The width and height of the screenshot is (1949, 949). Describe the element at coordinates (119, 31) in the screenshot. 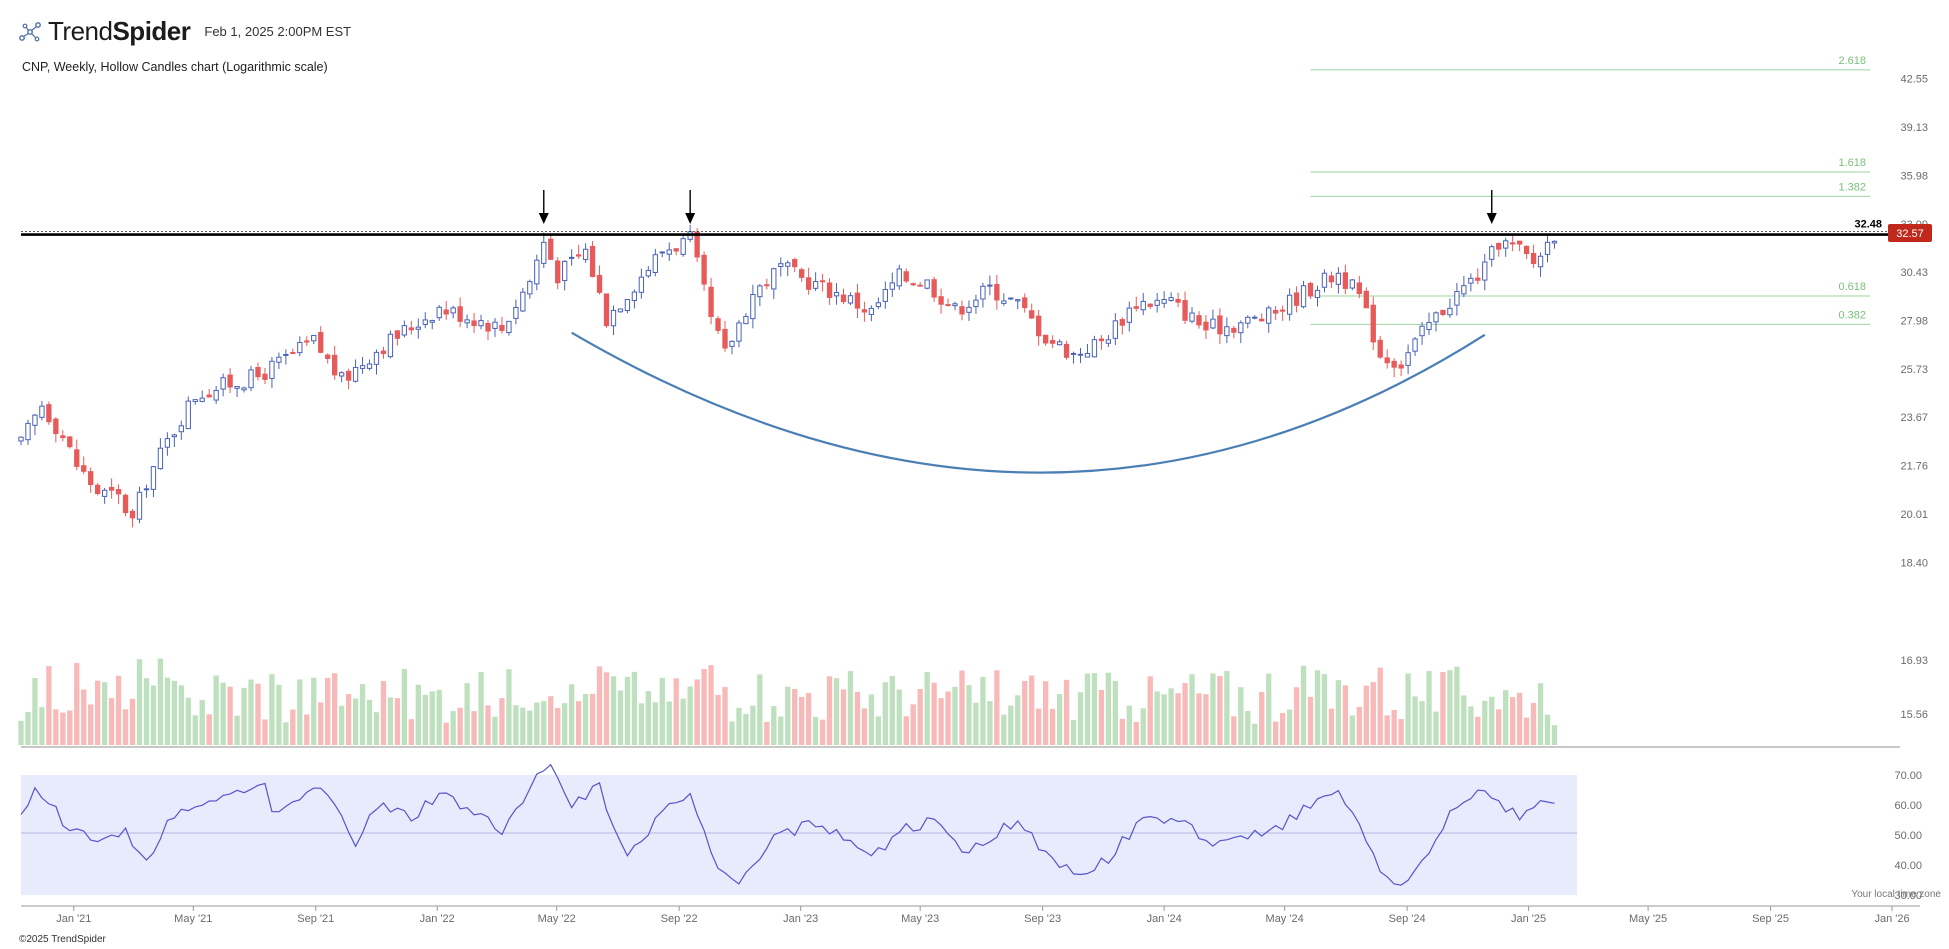

I see `brand-name: TrendSpider` at that location.